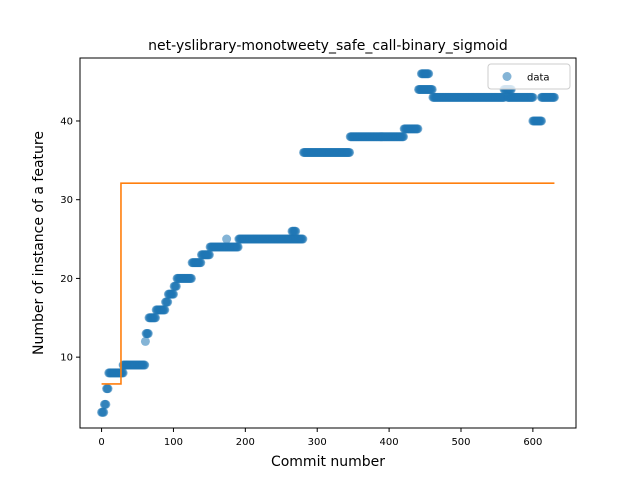  Describe the element at coordinates (66, 121) in the screenshot. I see `y-tick-label: 40` at that location.